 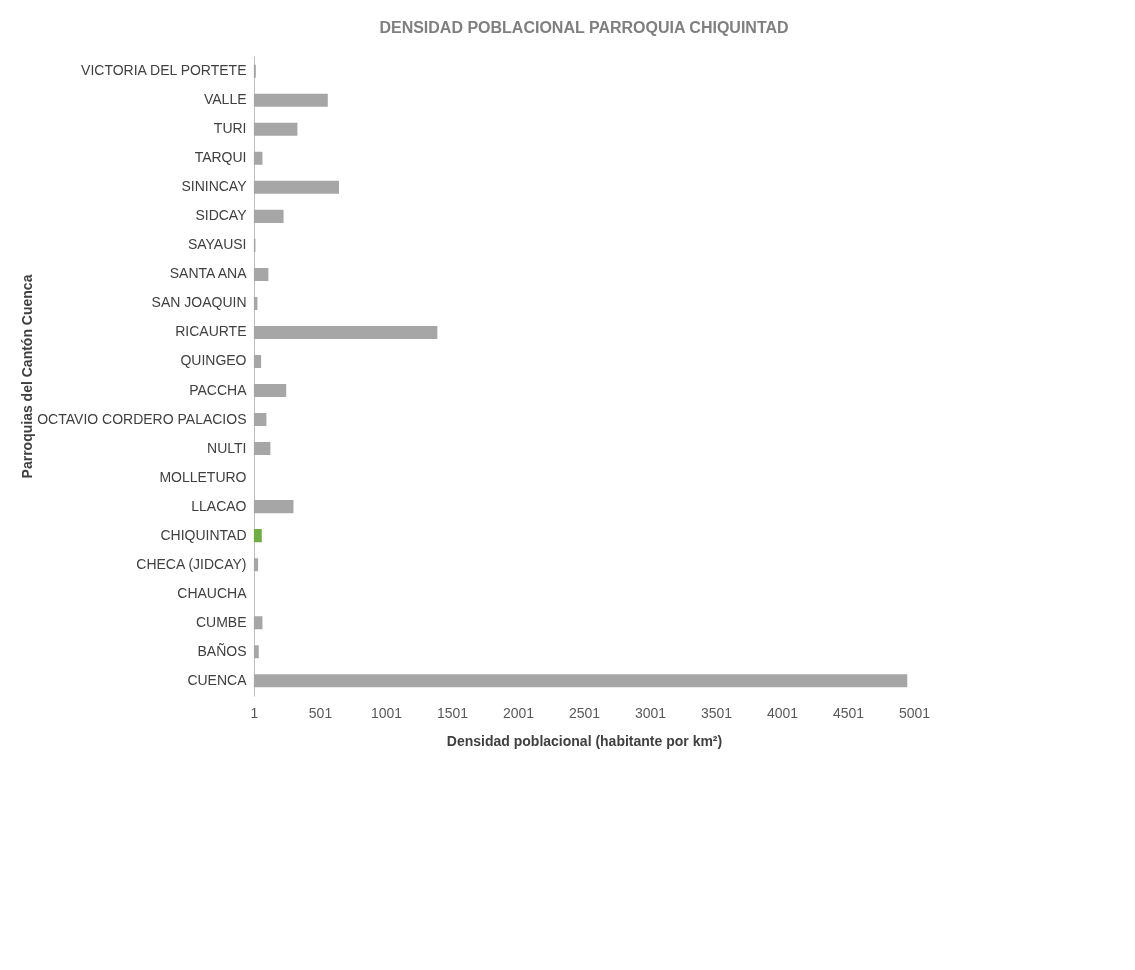 I want to click on y-tick-label: VICTORIA DEL PORTETE, so click(x=164, y=70).